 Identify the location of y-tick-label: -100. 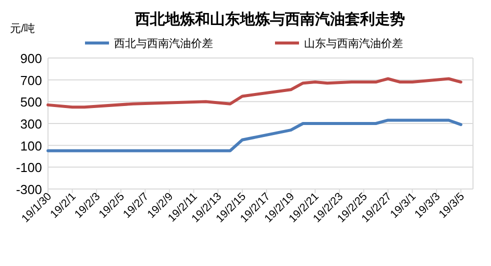
(29, 168).